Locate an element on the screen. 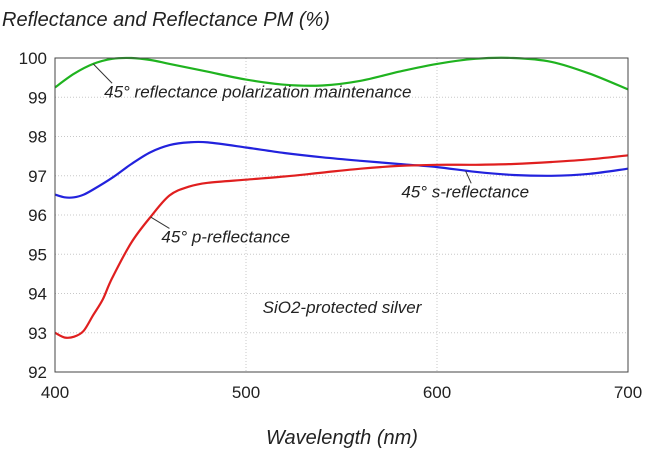 The image size is (656, 458). annotation-label-1: 45° reflectance polarization maintenance is located at coordinates (257, 91).